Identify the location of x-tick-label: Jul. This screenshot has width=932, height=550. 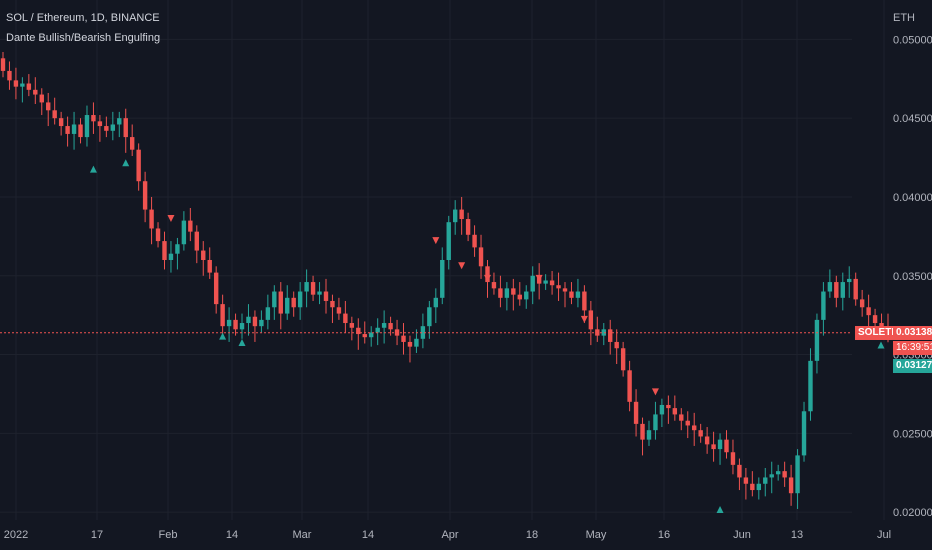
(884, 535).